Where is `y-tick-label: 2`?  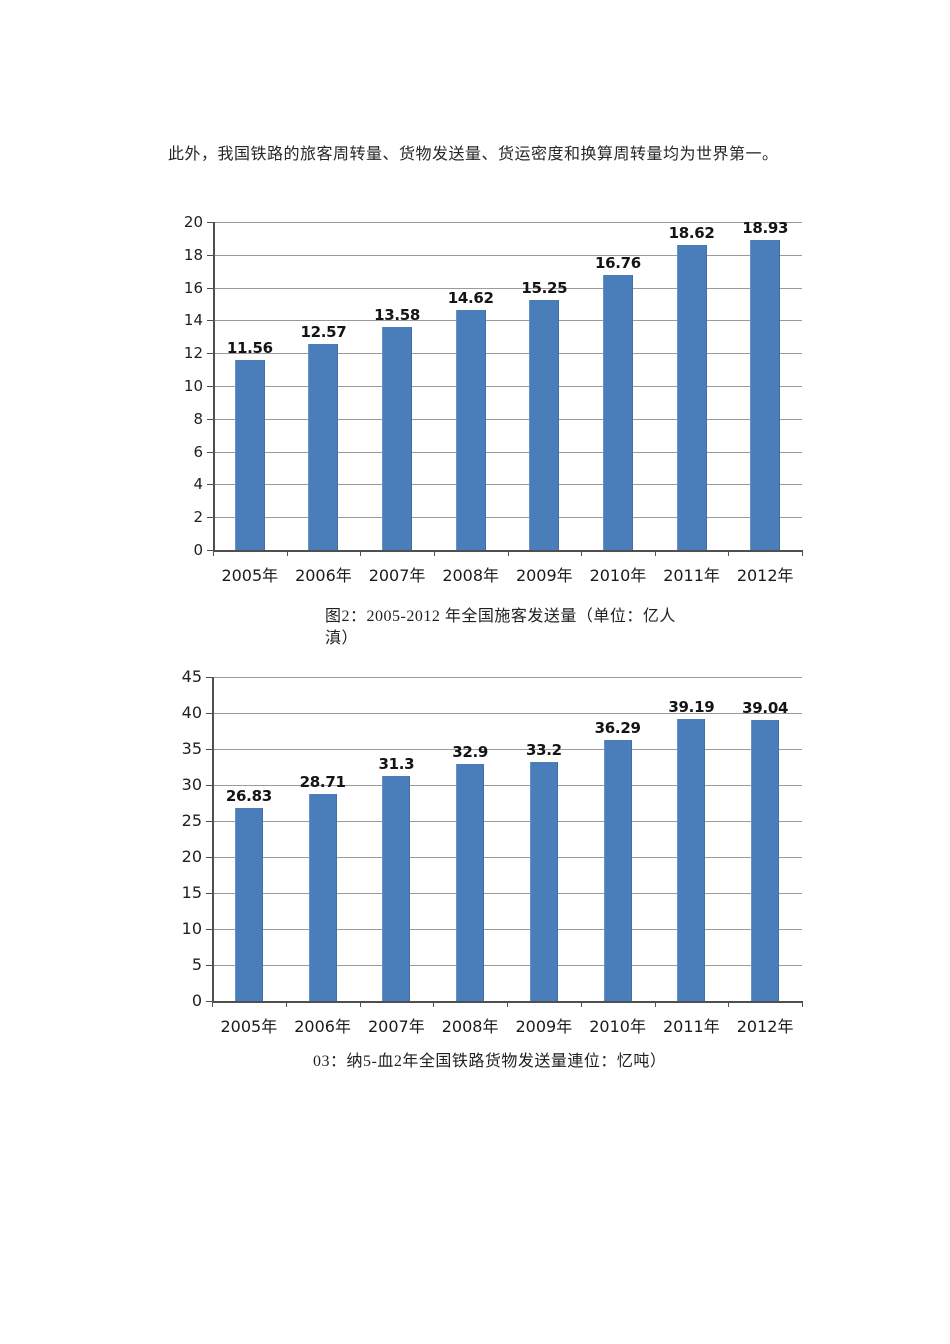 y-tick-label: 2 is located at coordinates (198, 517).